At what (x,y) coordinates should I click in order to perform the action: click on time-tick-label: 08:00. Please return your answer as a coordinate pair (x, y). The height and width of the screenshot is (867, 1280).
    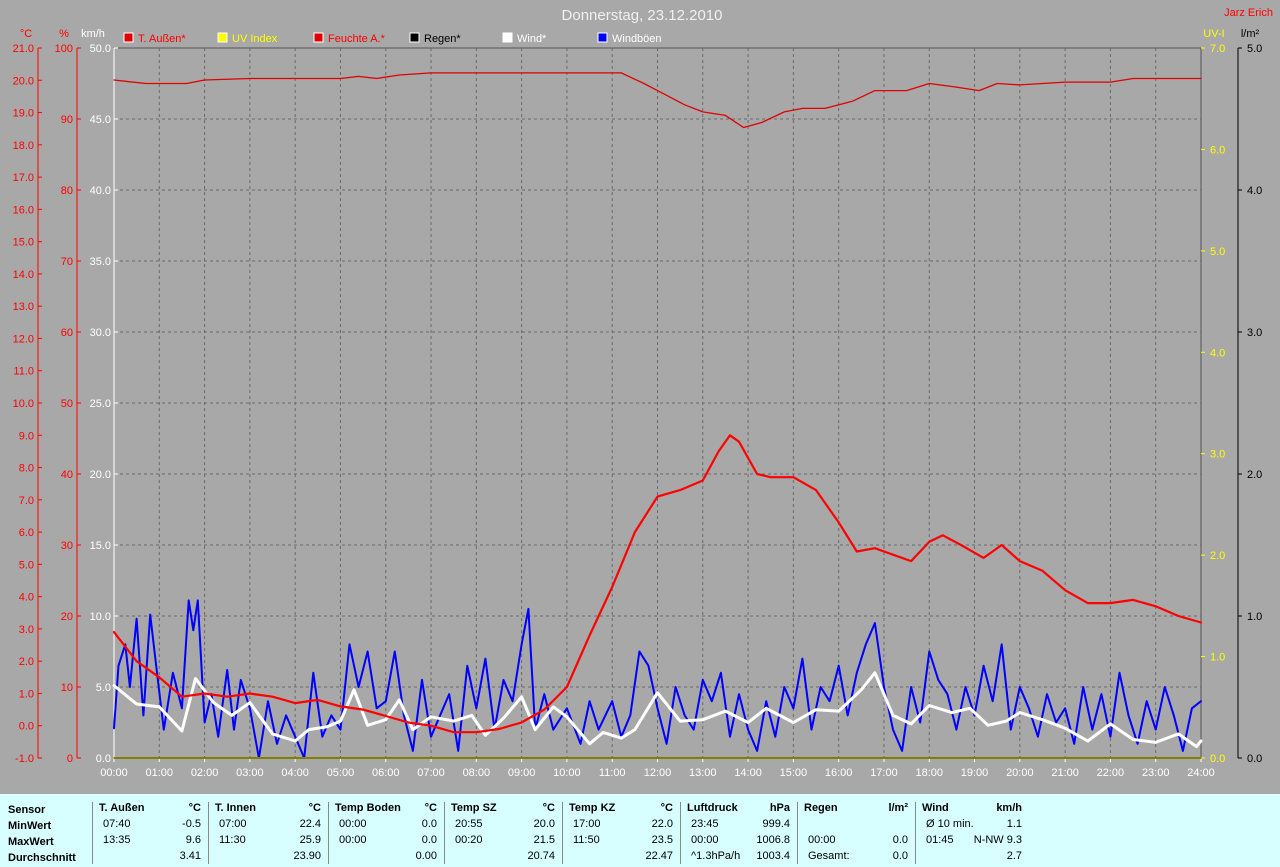
    Looking at the image, I should click on (477, 773).